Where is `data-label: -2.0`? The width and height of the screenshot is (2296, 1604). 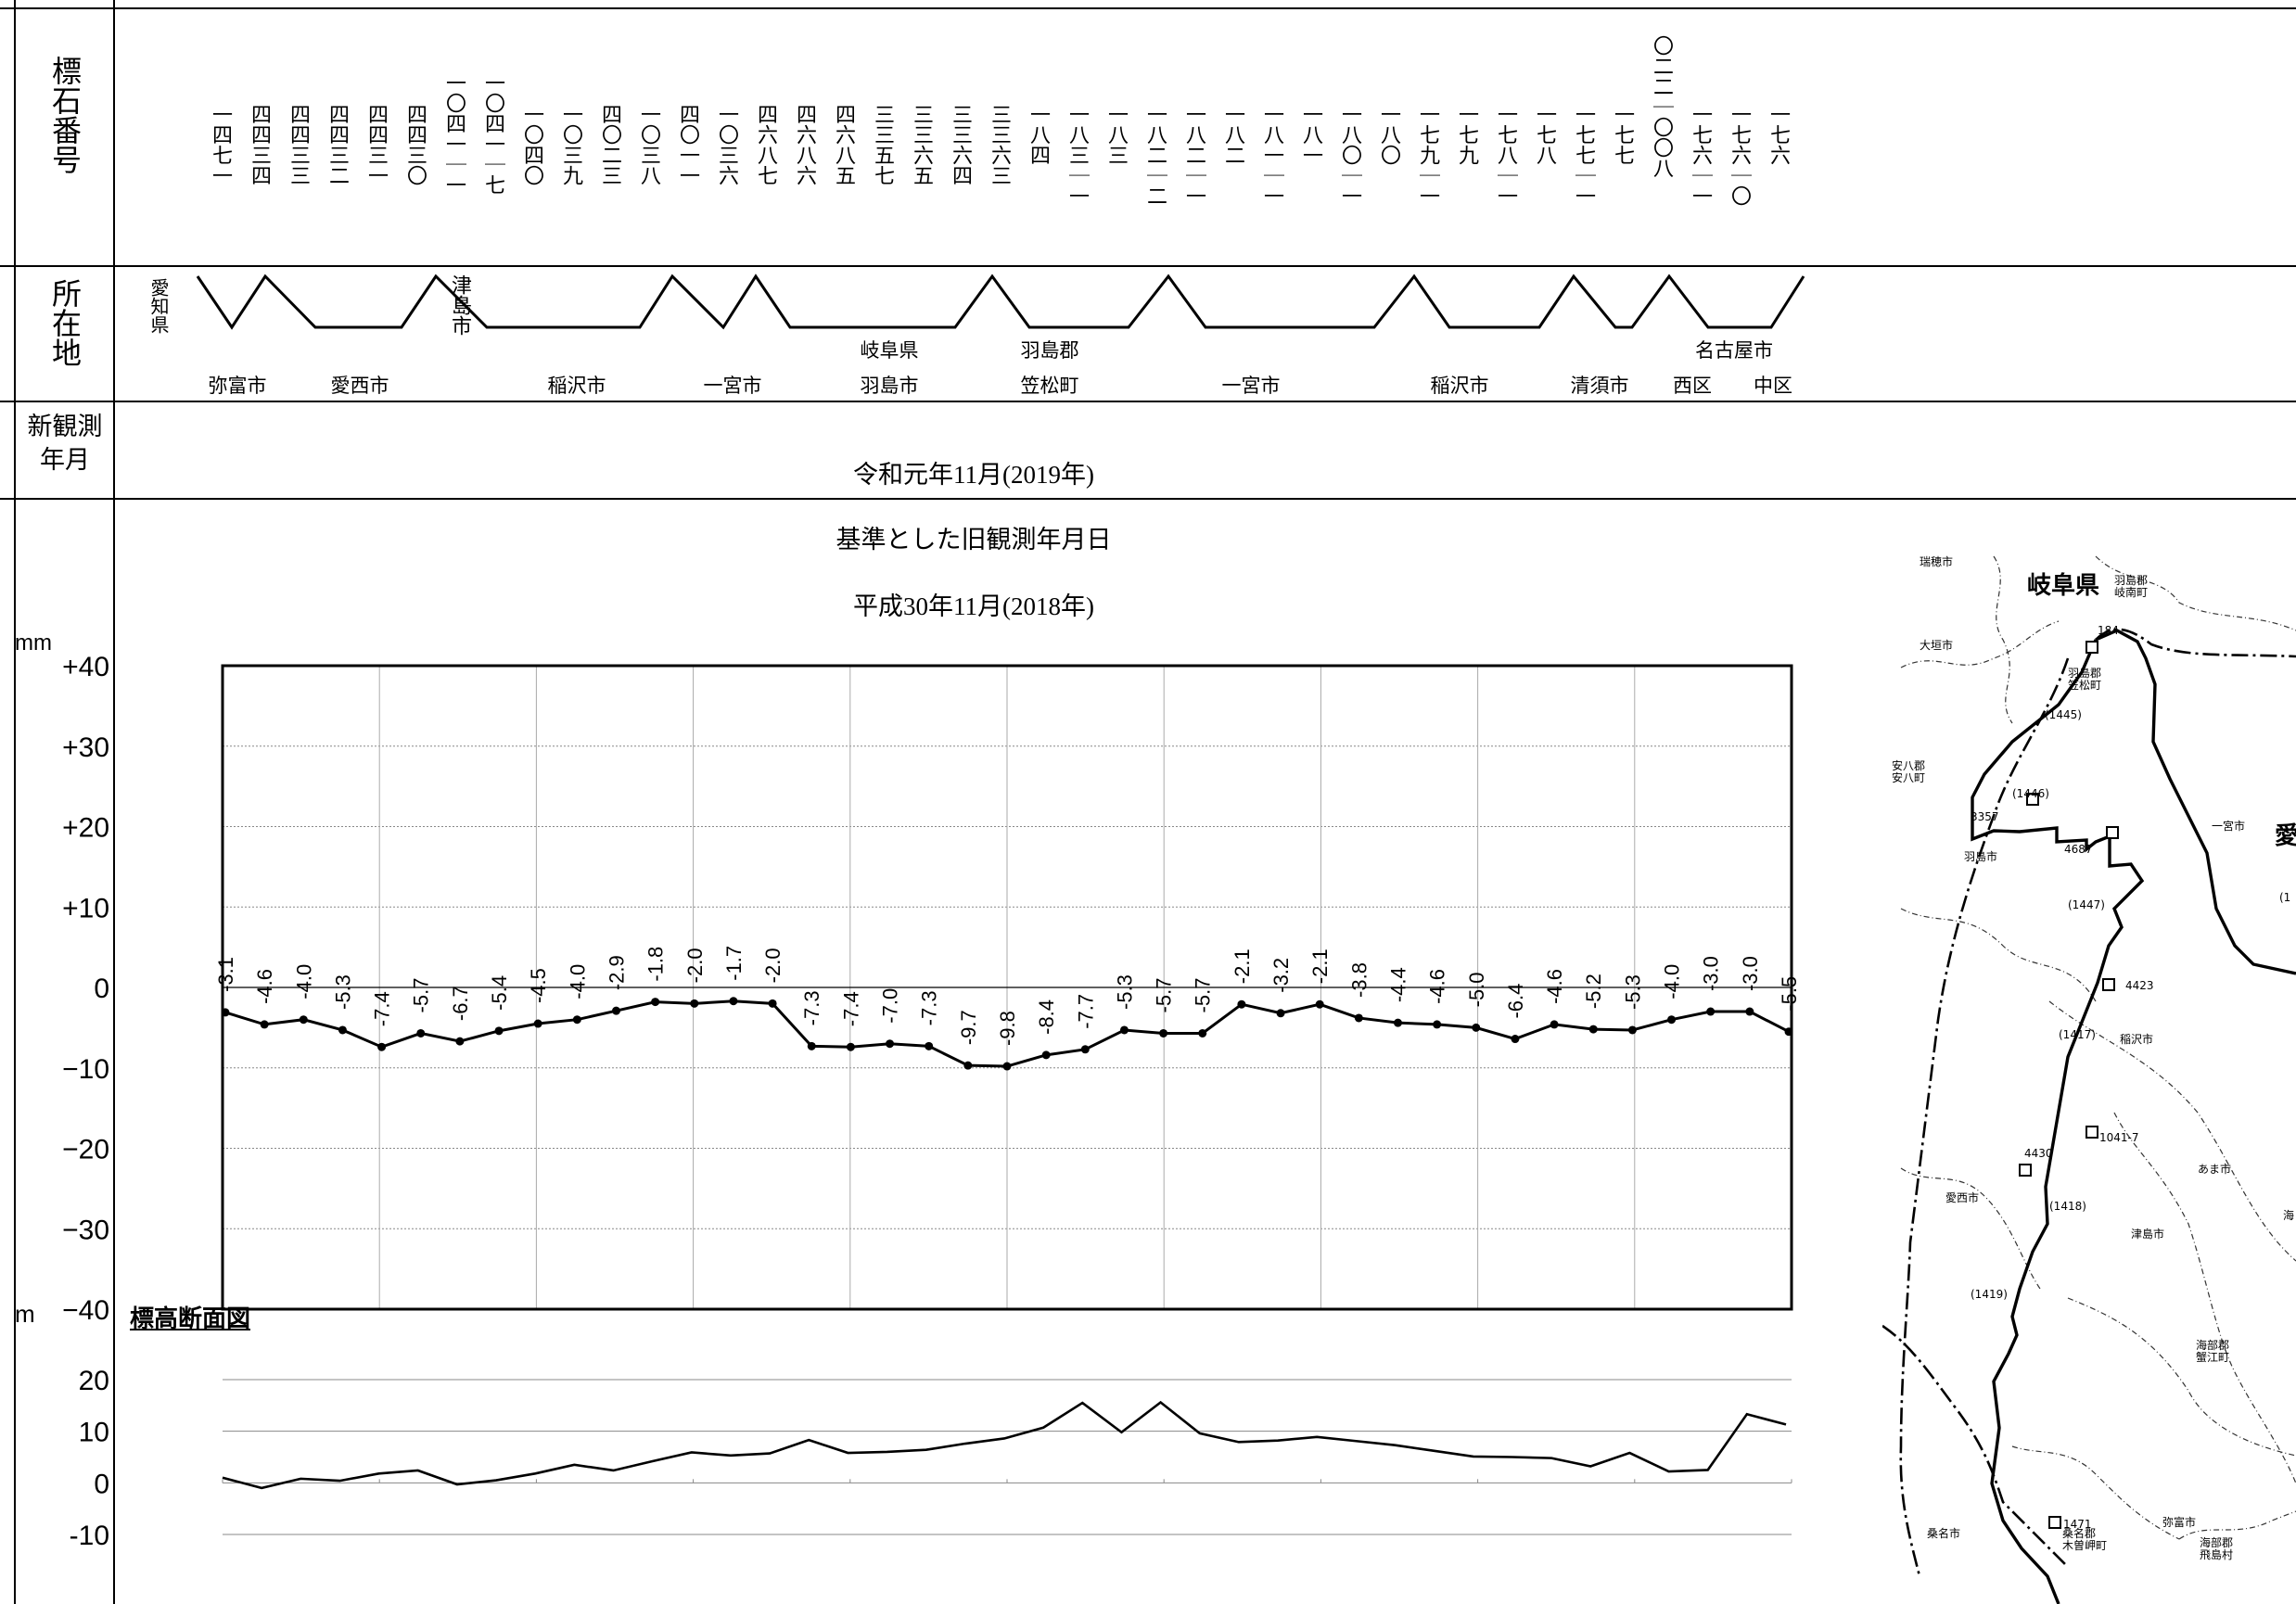
data-label: -2.0 is located at coordinates (772, 965).